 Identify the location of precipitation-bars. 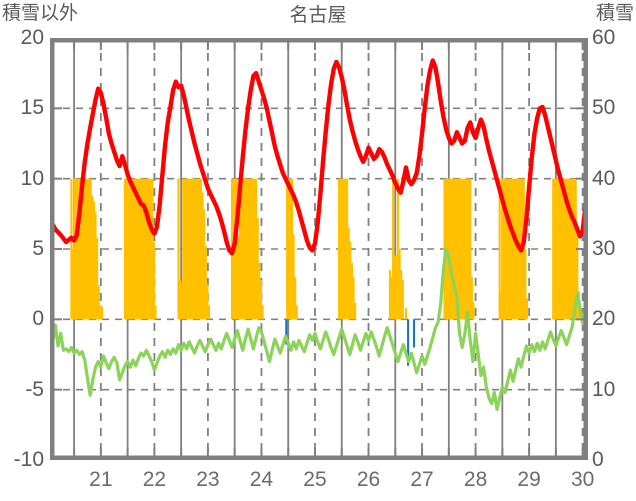
(350, 342).